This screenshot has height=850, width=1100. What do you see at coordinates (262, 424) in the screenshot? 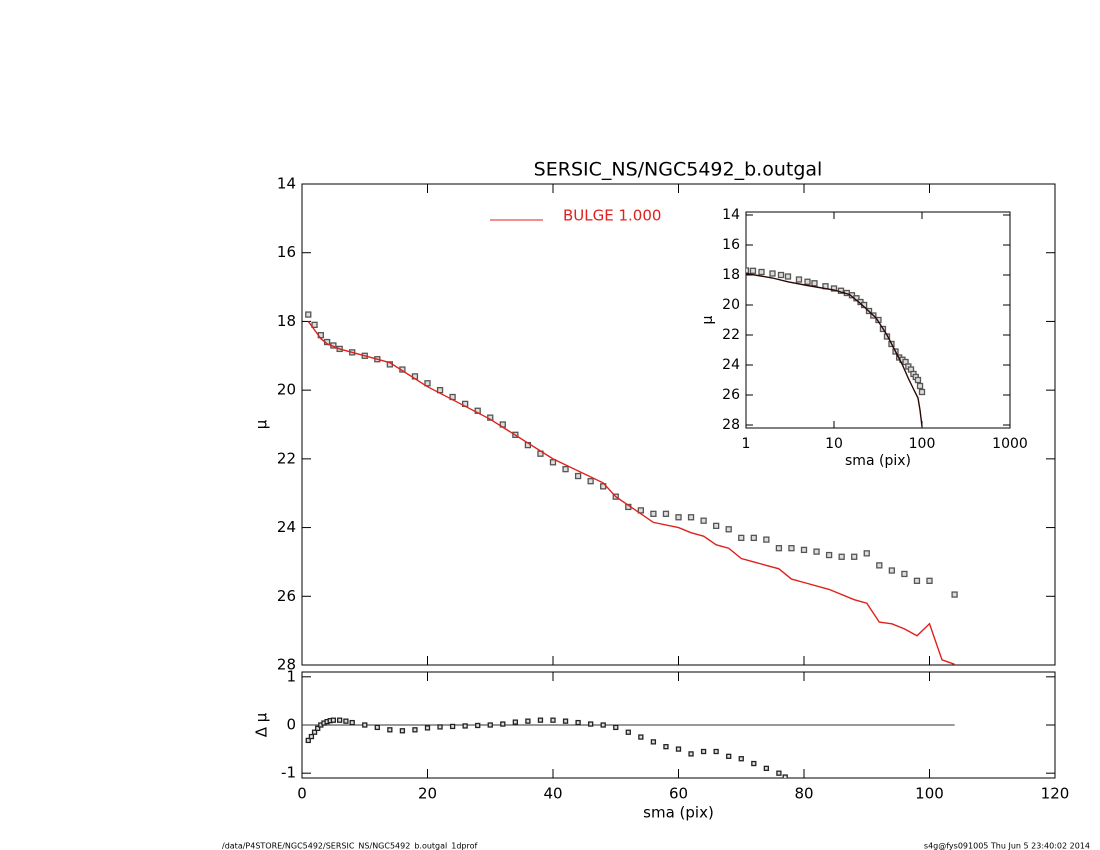
I see `y-axis-label: μ` at bounding box center [262, 424].